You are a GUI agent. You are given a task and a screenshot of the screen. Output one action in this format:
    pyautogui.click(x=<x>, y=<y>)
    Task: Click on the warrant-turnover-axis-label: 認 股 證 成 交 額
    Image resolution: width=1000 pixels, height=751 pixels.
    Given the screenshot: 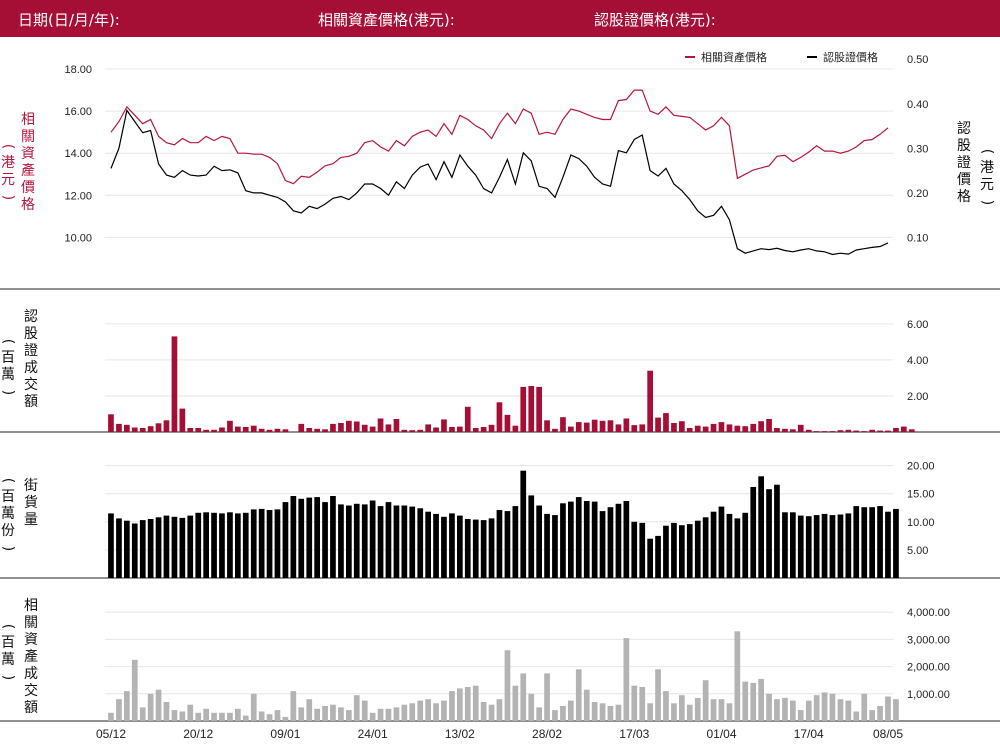 What is the action you would take?
    pyautogui.click(x=31, y=360)
    